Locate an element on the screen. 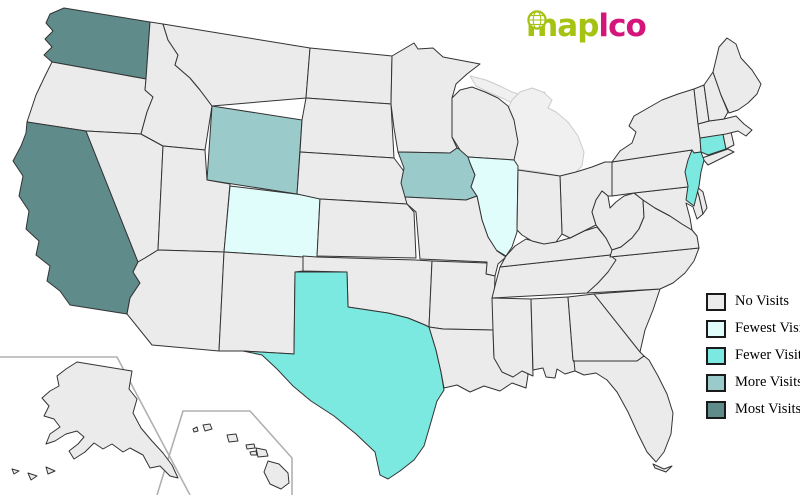 The width and height of the screenshot is (800, 495). state-hawaii-kauai is located at coordinates (207, 427).